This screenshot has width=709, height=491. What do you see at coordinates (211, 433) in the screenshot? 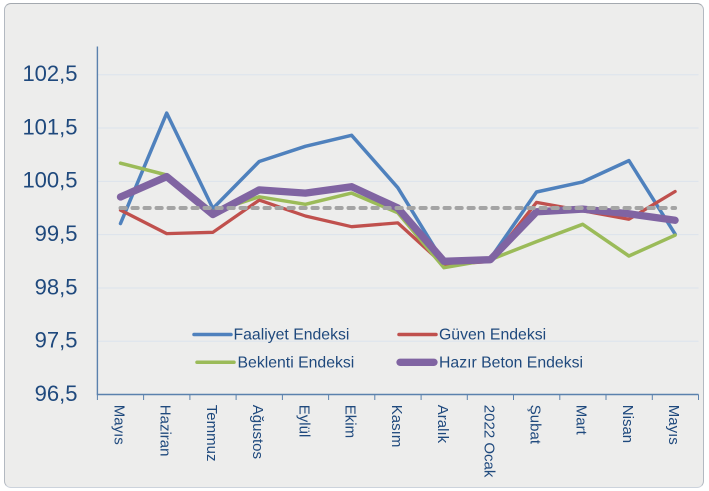
I see `svg-text: Temmuz` at bounding box center [211, 433].